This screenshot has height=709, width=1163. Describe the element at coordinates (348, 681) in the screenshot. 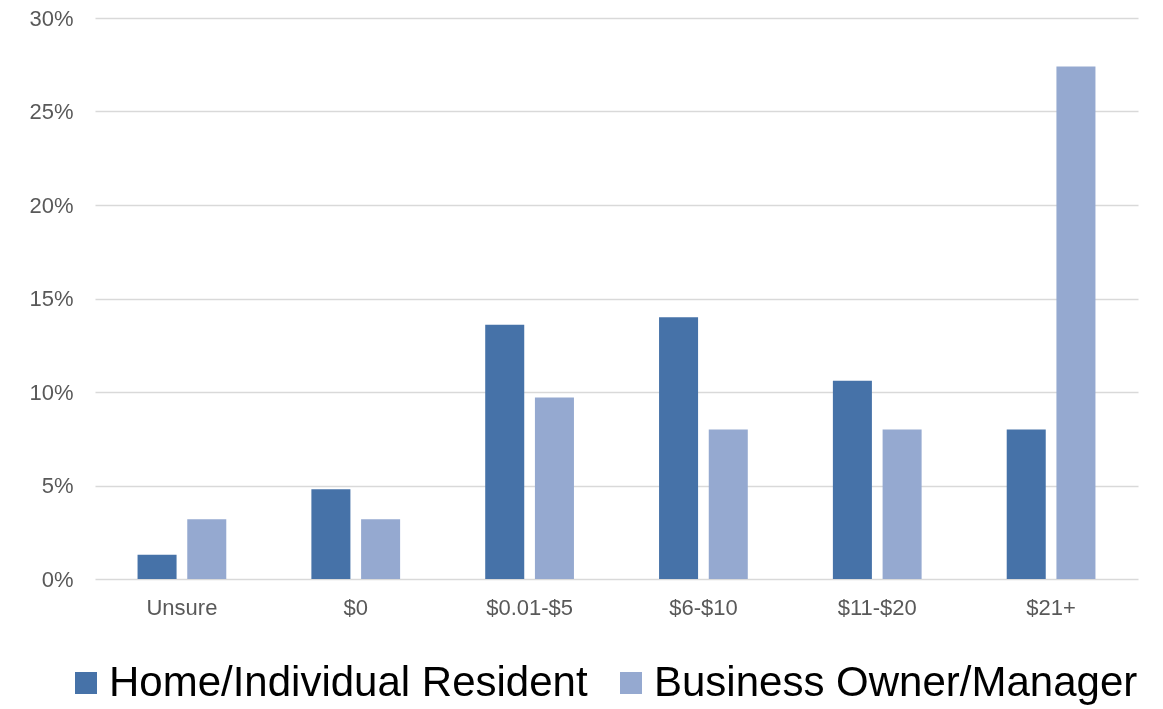

I see `legend-label: Home/Individual Resident` at that location.